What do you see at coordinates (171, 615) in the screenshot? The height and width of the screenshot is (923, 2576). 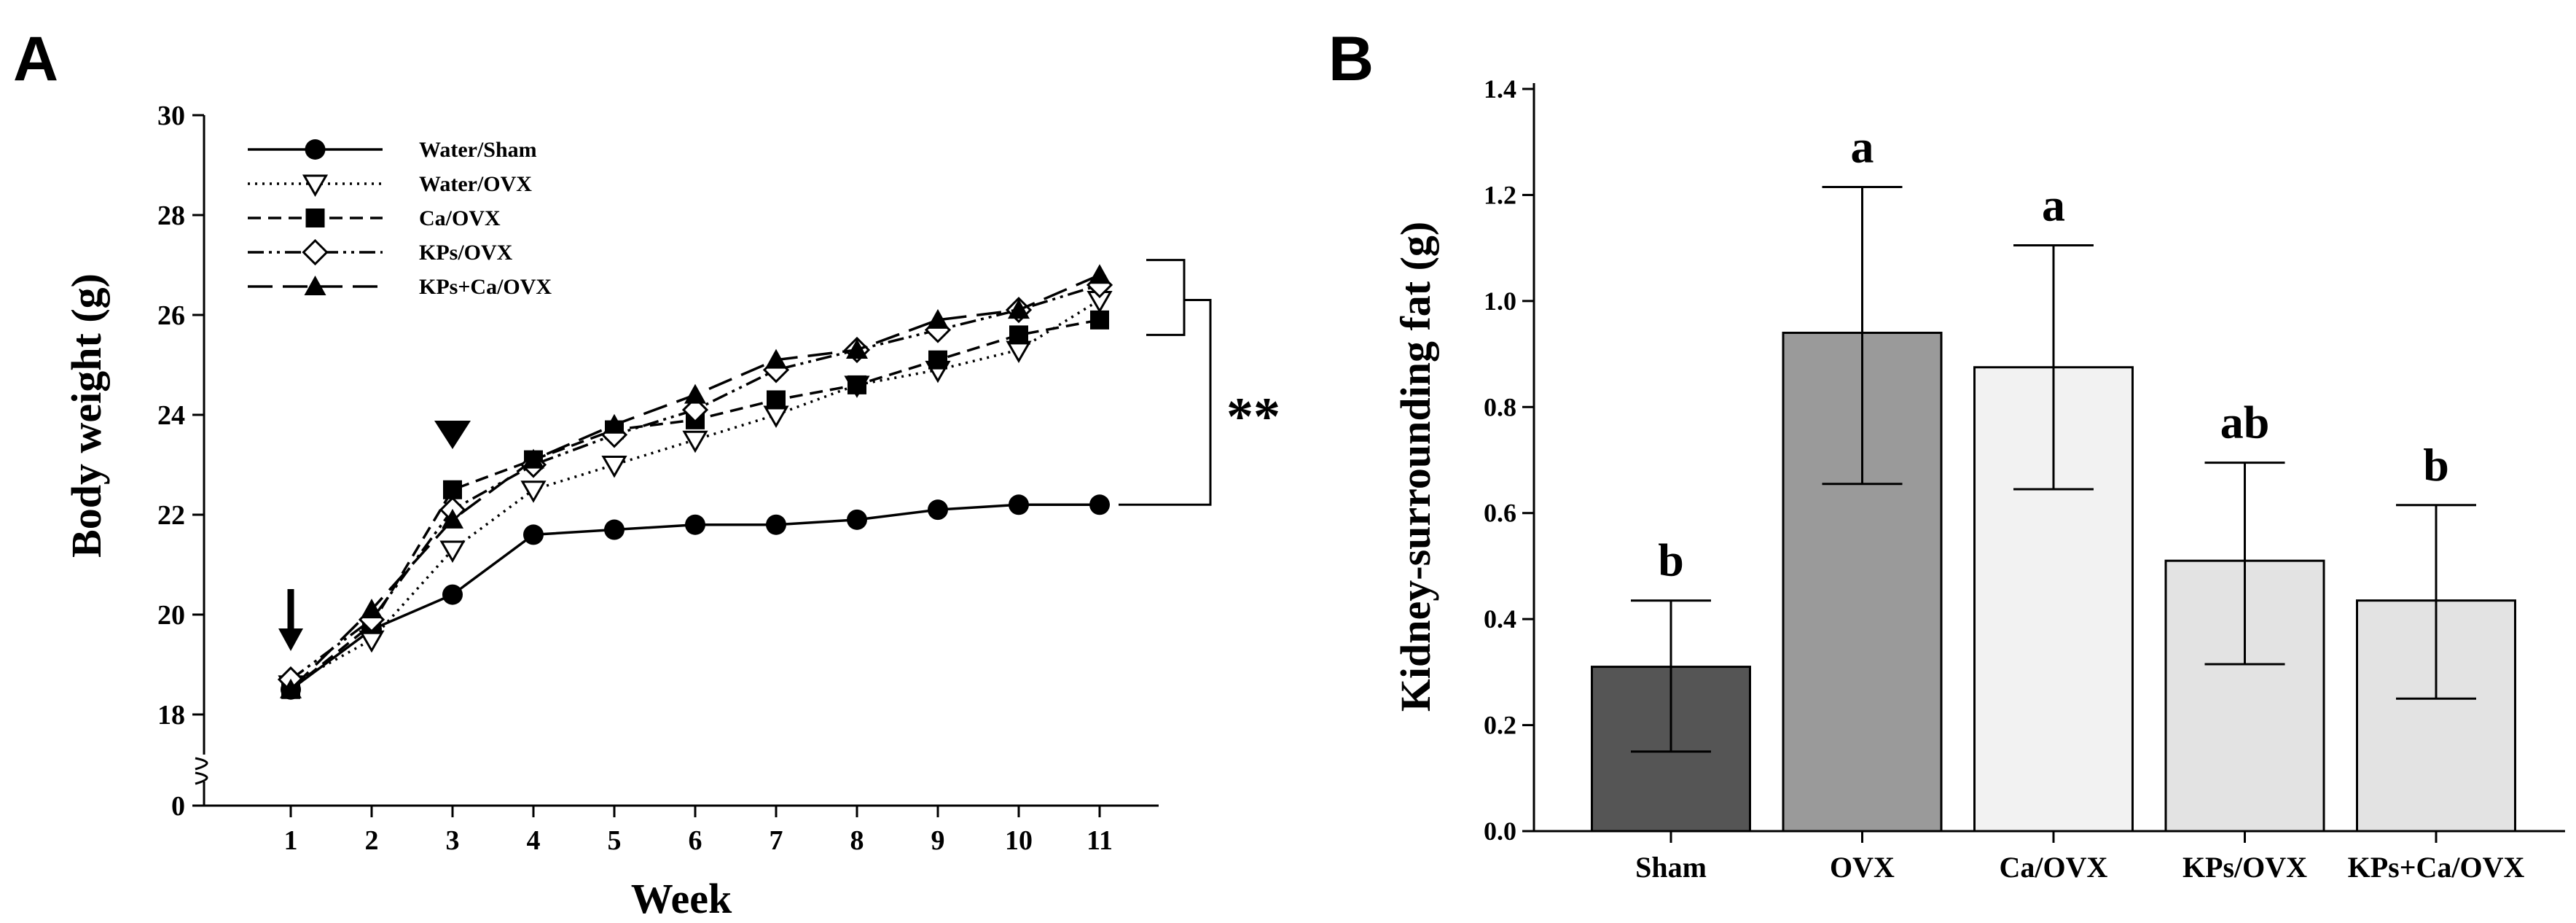 I see `y-tick-label: 20` at bounding box center [171, 615].